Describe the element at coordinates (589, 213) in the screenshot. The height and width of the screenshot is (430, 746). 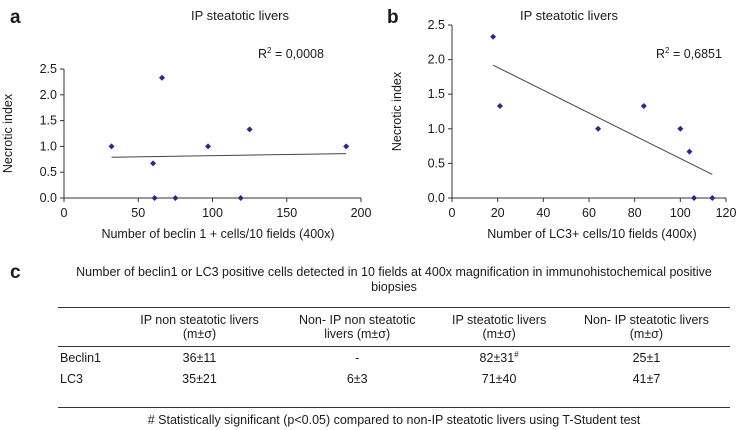
I see `x-tick-label: 60` at that location.